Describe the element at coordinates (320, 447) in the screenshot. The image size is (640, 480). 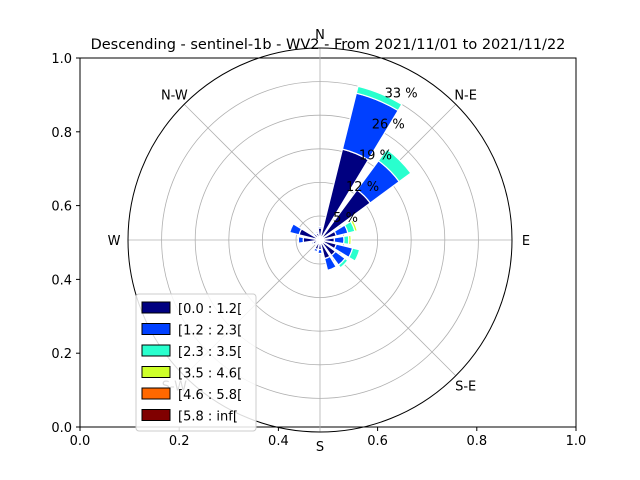
I see `compass-label-s: S` at that location.